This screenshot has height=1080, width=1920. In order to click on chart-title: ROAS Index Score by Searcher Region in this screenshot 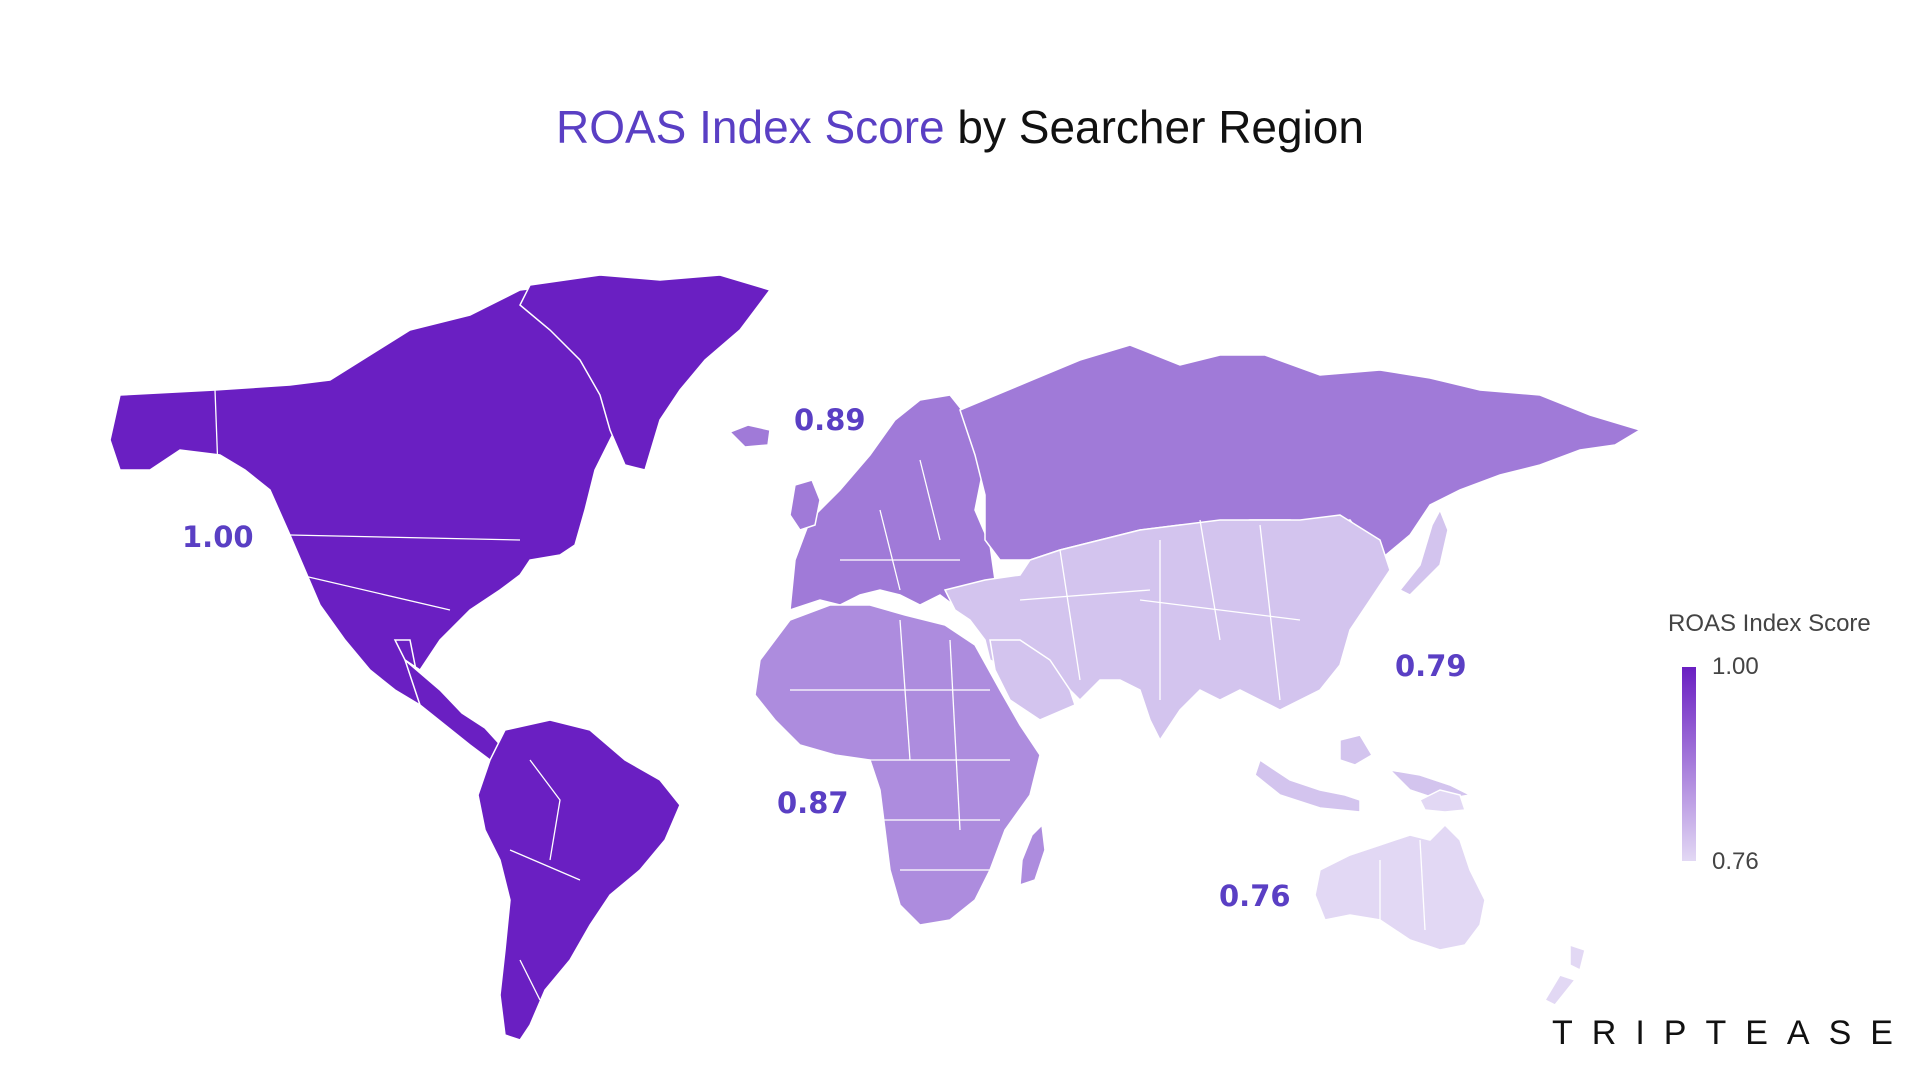, I will do `click(960, 127)`.